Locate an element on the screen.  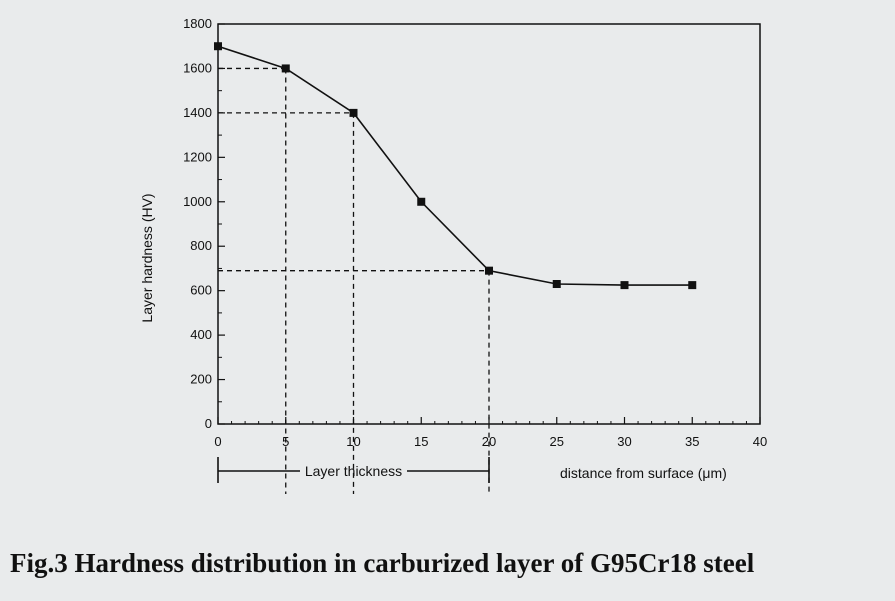
y-tick-label: 400 is located at coordinates (201, 334).